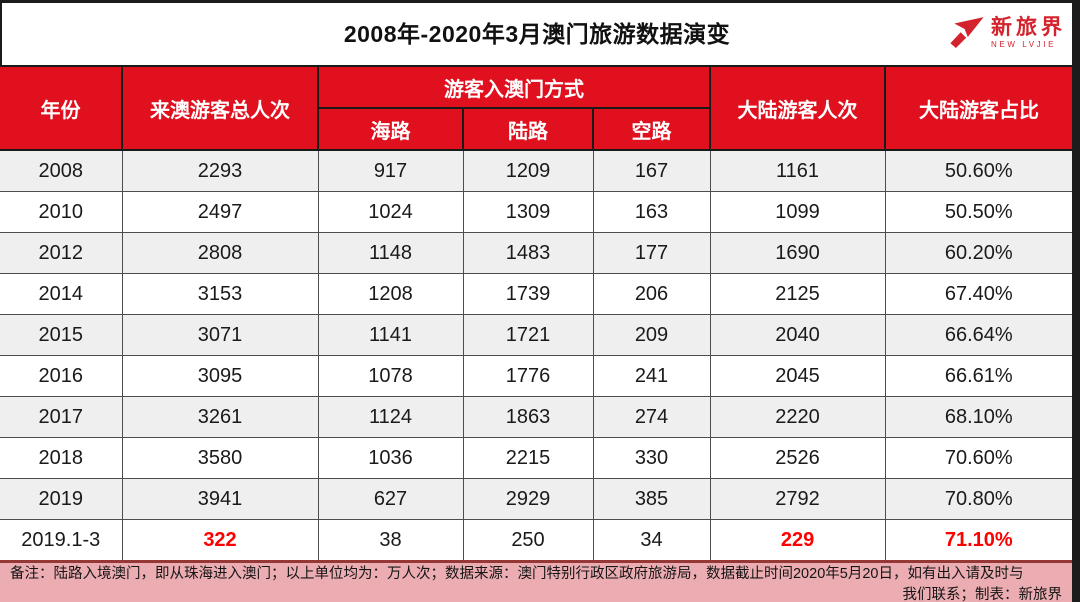 The height and width of the screenshot is (602, 1080). I want to click on table-cell-mainland: 2125, so click(797, 294).